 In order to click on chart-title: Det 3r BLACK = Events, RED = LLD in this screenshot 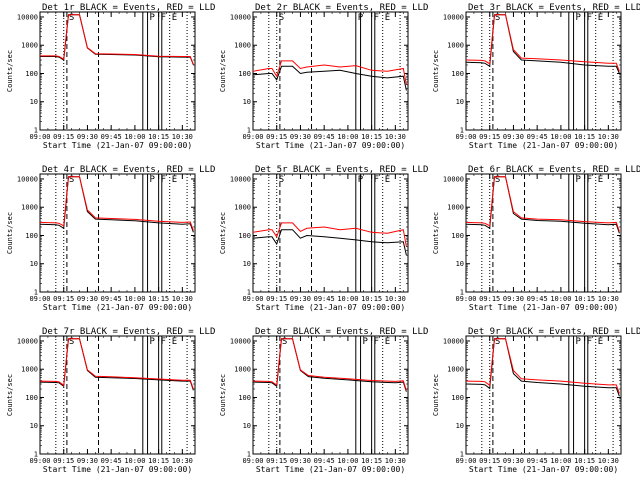, I will do `click(554, 8)`.